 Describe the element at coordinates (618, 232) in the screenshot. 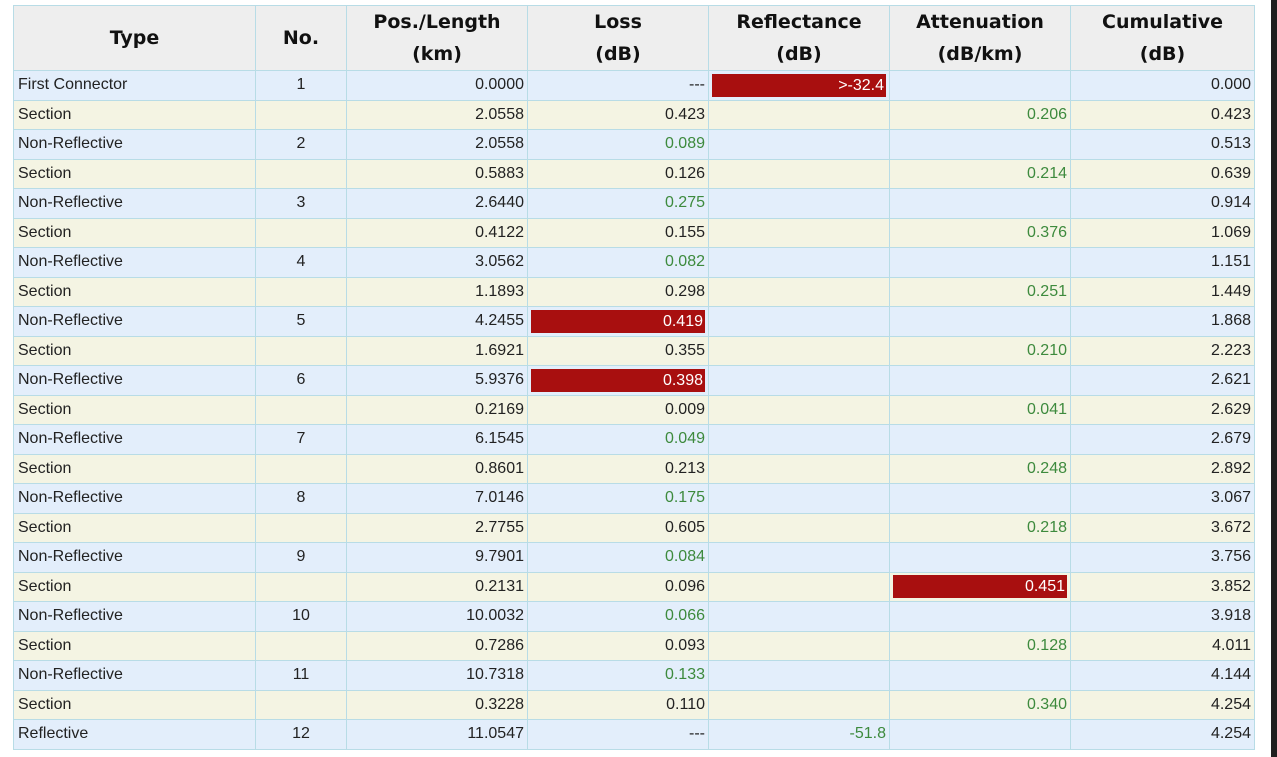

I see `cell-loss: 0.155` at that location.